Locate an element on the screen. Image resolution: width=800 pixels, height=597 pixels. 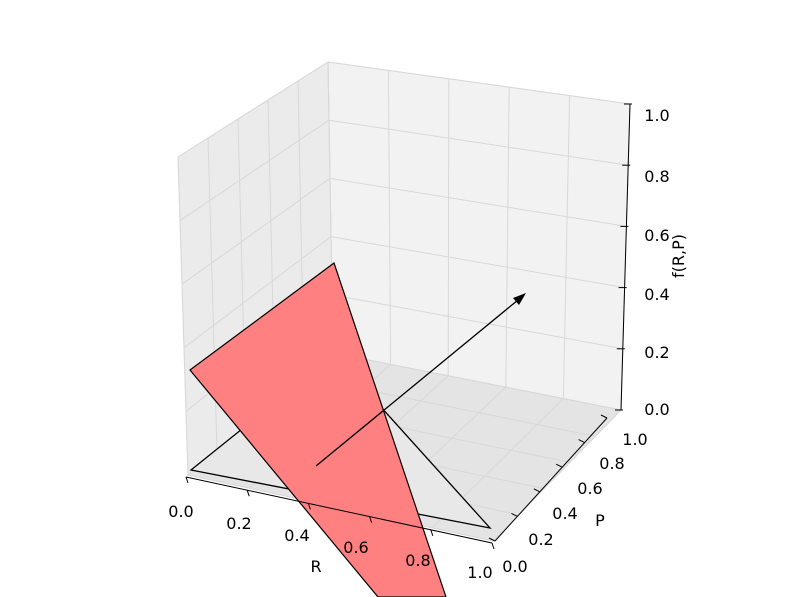
y-axis-label: P is located at coordinates (600, 520).